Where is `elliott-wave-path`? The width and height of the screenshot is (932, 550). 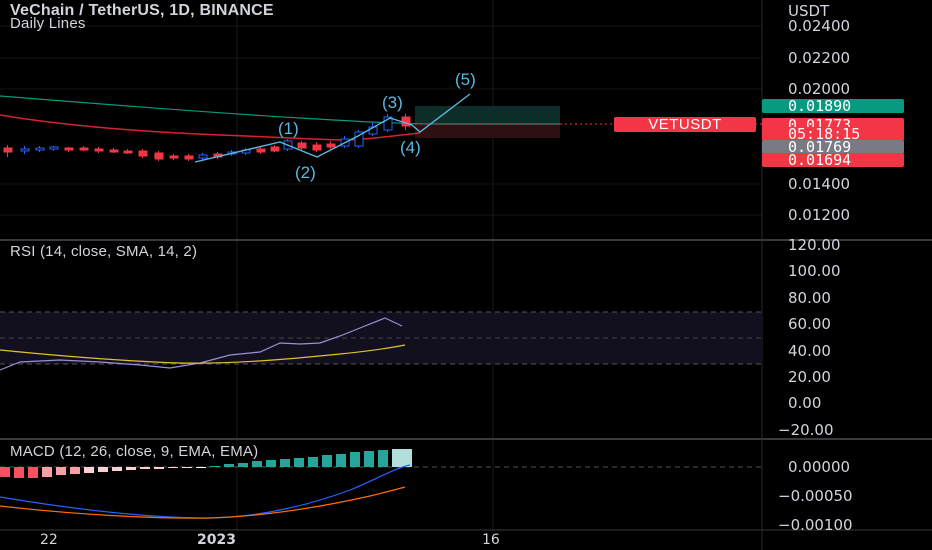 elliott-wave-path is located at coordinates (332, 128).